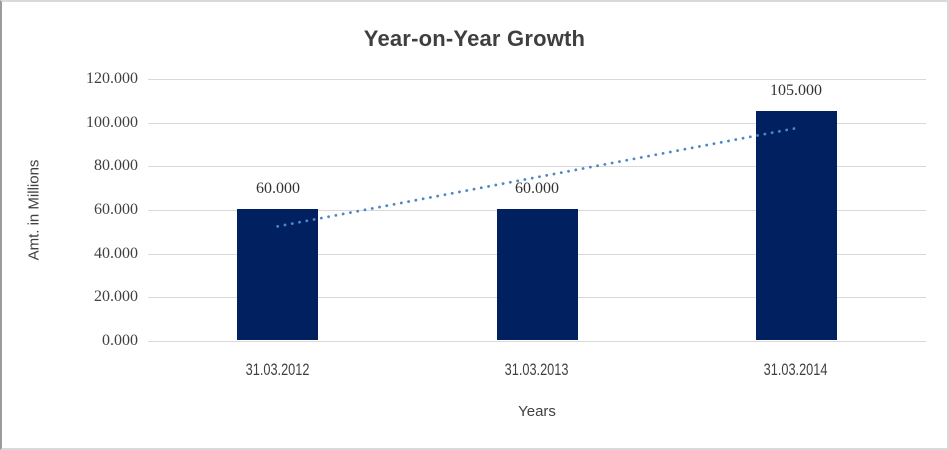  I want to click on y-tick-label: 40.000, so click(116, 253).